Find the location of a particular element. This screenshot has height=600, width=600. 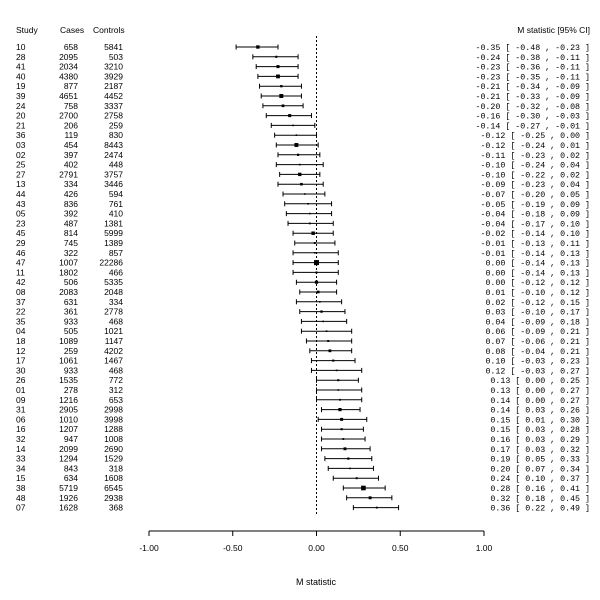

estimate-label: 0.01 [ -0.10 , 0.12 ] is located at coordinates (537, 293).